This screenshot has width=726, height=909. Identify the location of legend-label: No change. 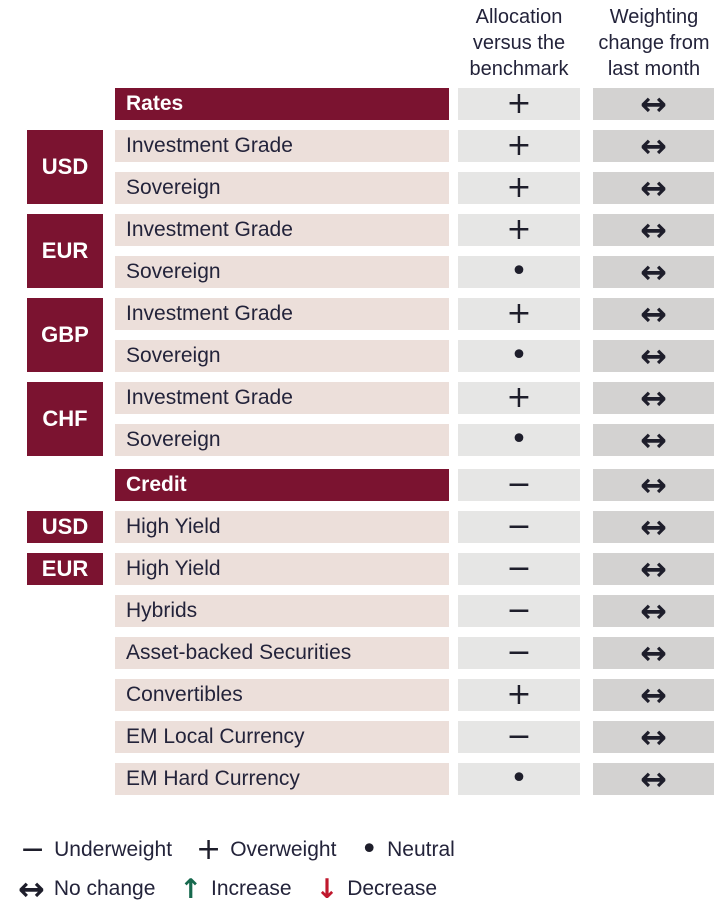
(104, 888).